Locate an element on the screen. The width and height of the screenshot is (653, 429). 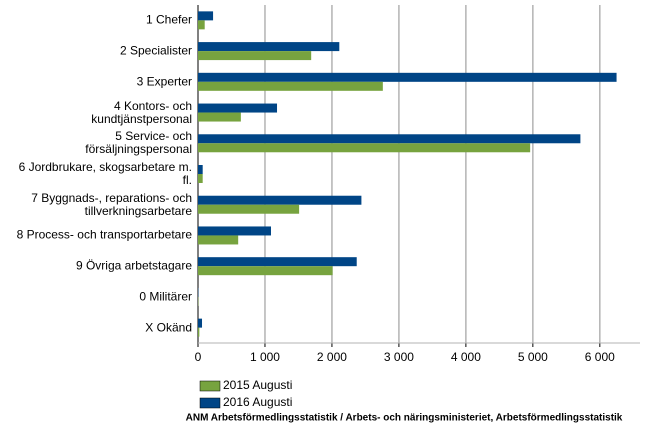
x-tick-label: 5 000 is located at coordinates (533, 357).